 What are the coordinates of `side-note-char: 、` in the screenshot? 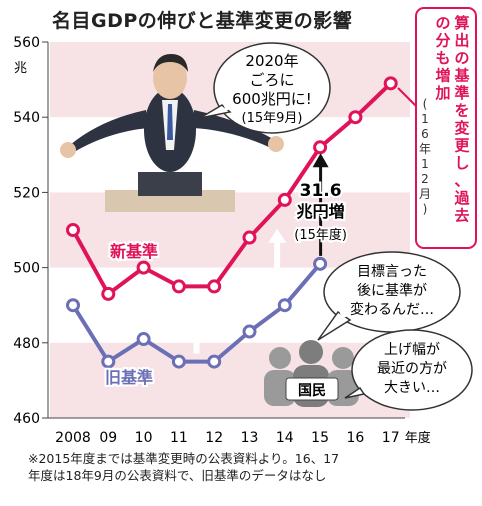 It's located at (461, 181).